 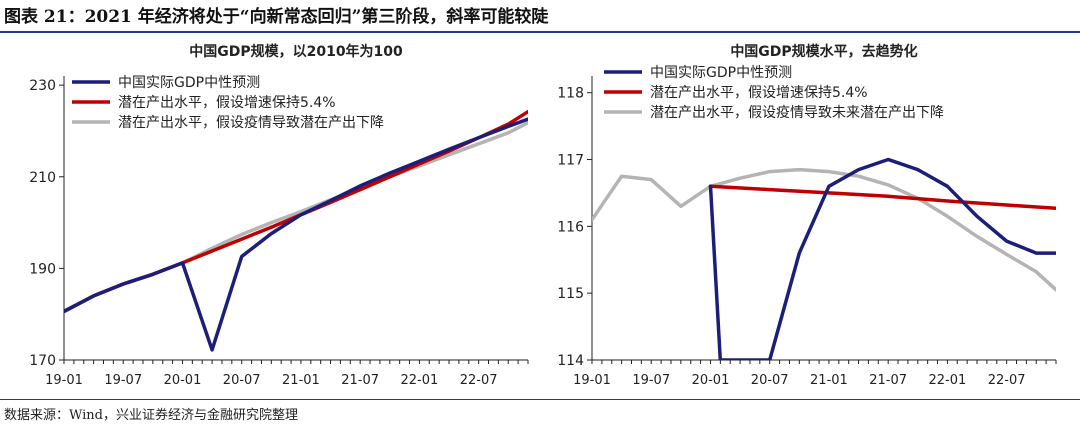 I want to click on source-divider, so click(x=540, y=399).